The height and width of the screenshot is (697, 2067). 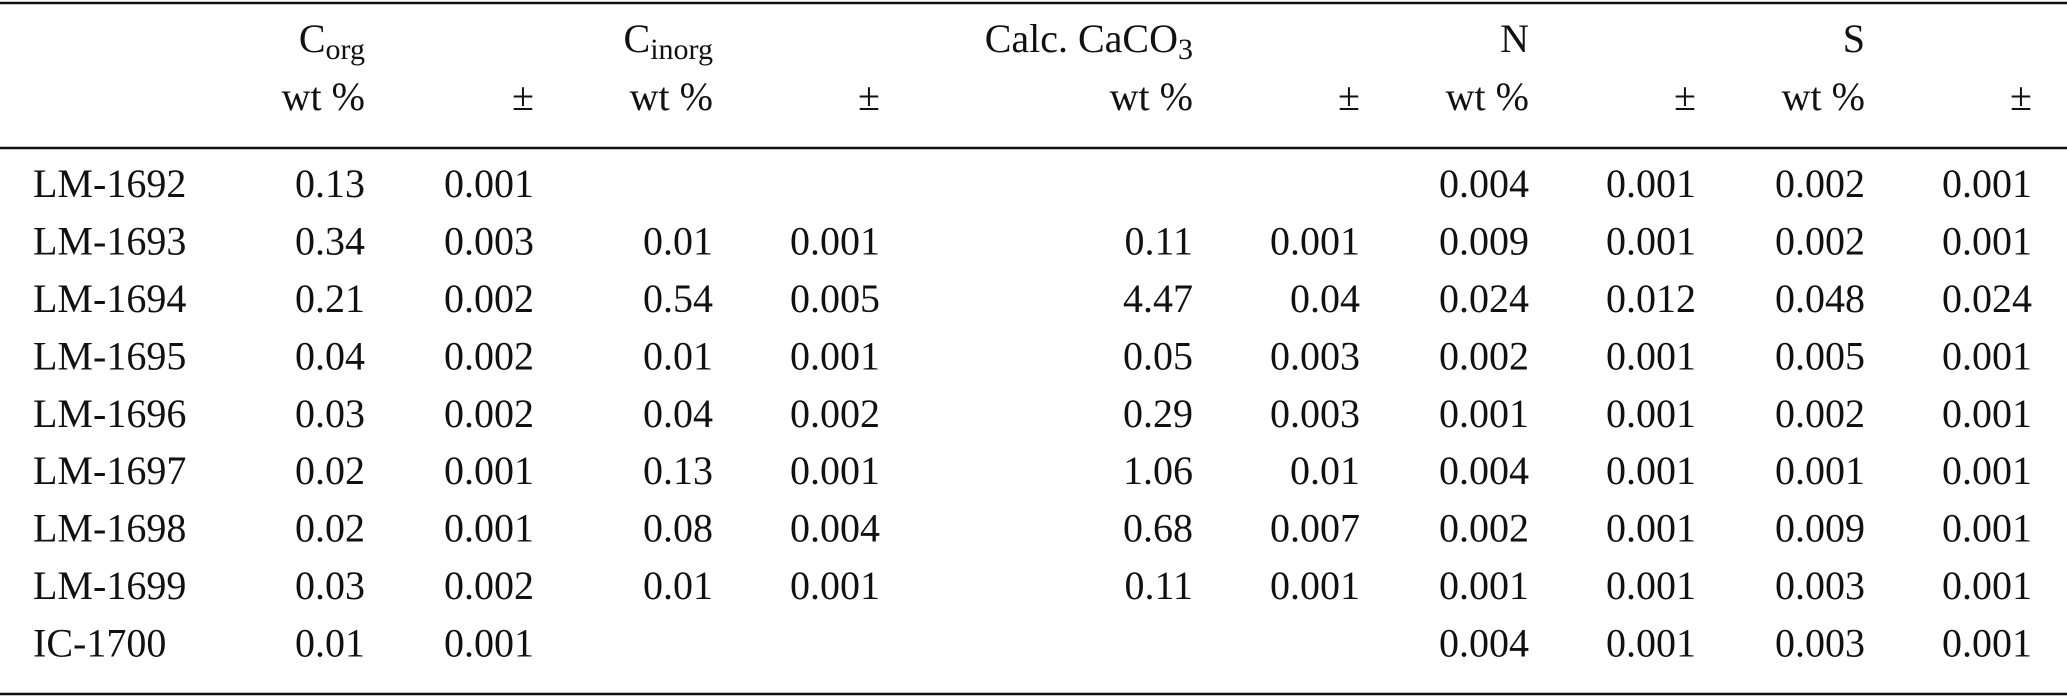 What do you see at coordinates (1158, 355) in the screenshot?
I see `table-cell: 0.05` at bounding box center [1158, 355].